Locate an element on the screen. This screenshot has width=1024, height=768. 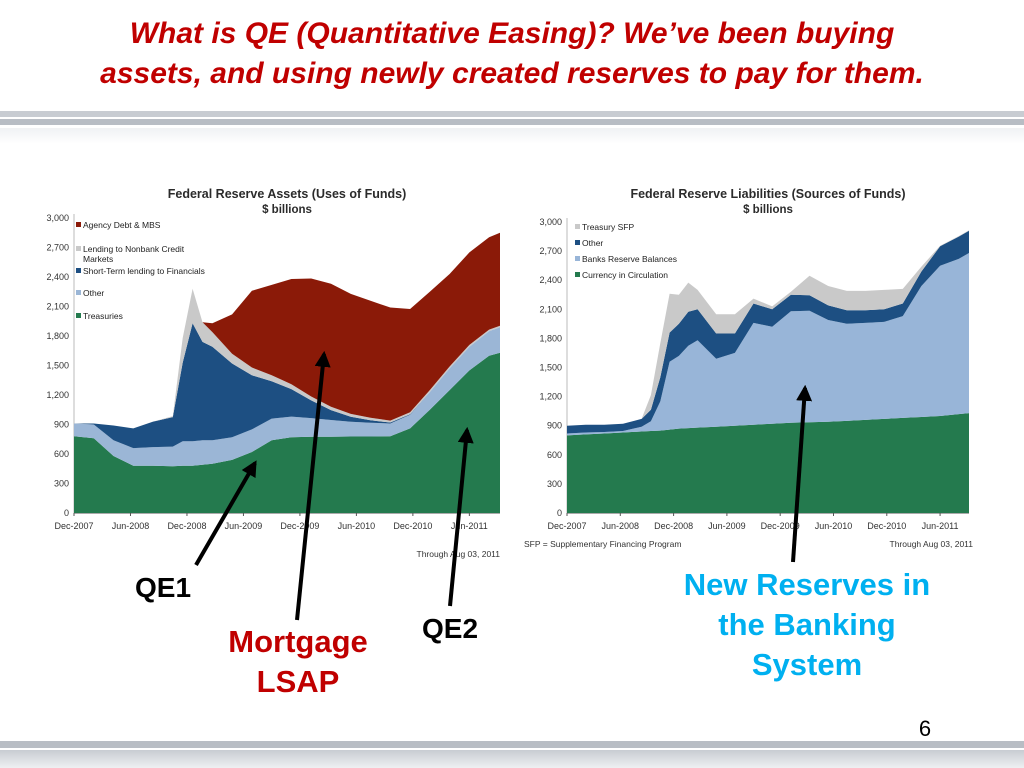
footer-divider-shade is located at coordinates (512, 759).